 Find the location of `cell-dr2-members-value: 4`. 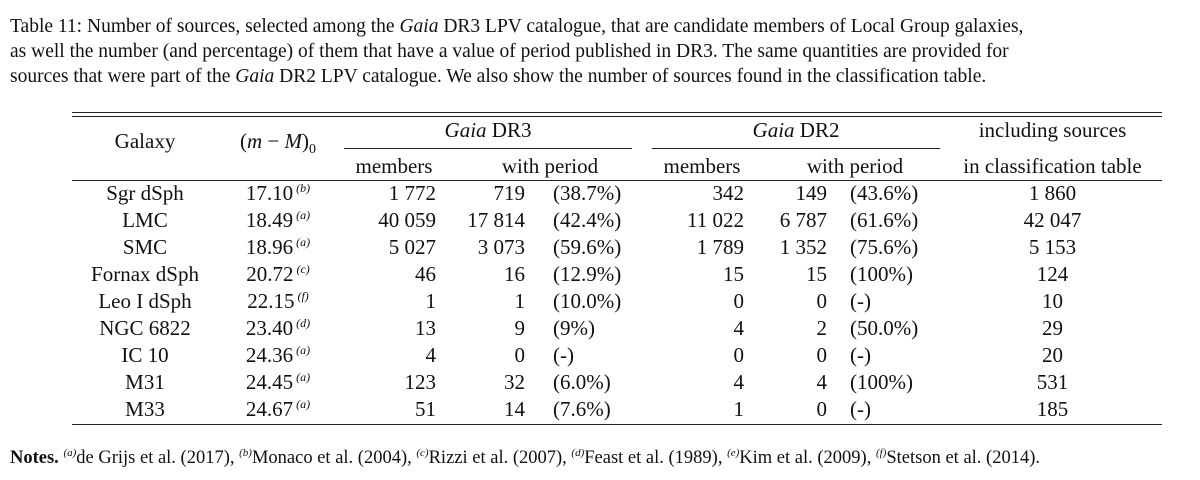

cell-dr2-members-value: 4 is located at coordinates (739, 328).